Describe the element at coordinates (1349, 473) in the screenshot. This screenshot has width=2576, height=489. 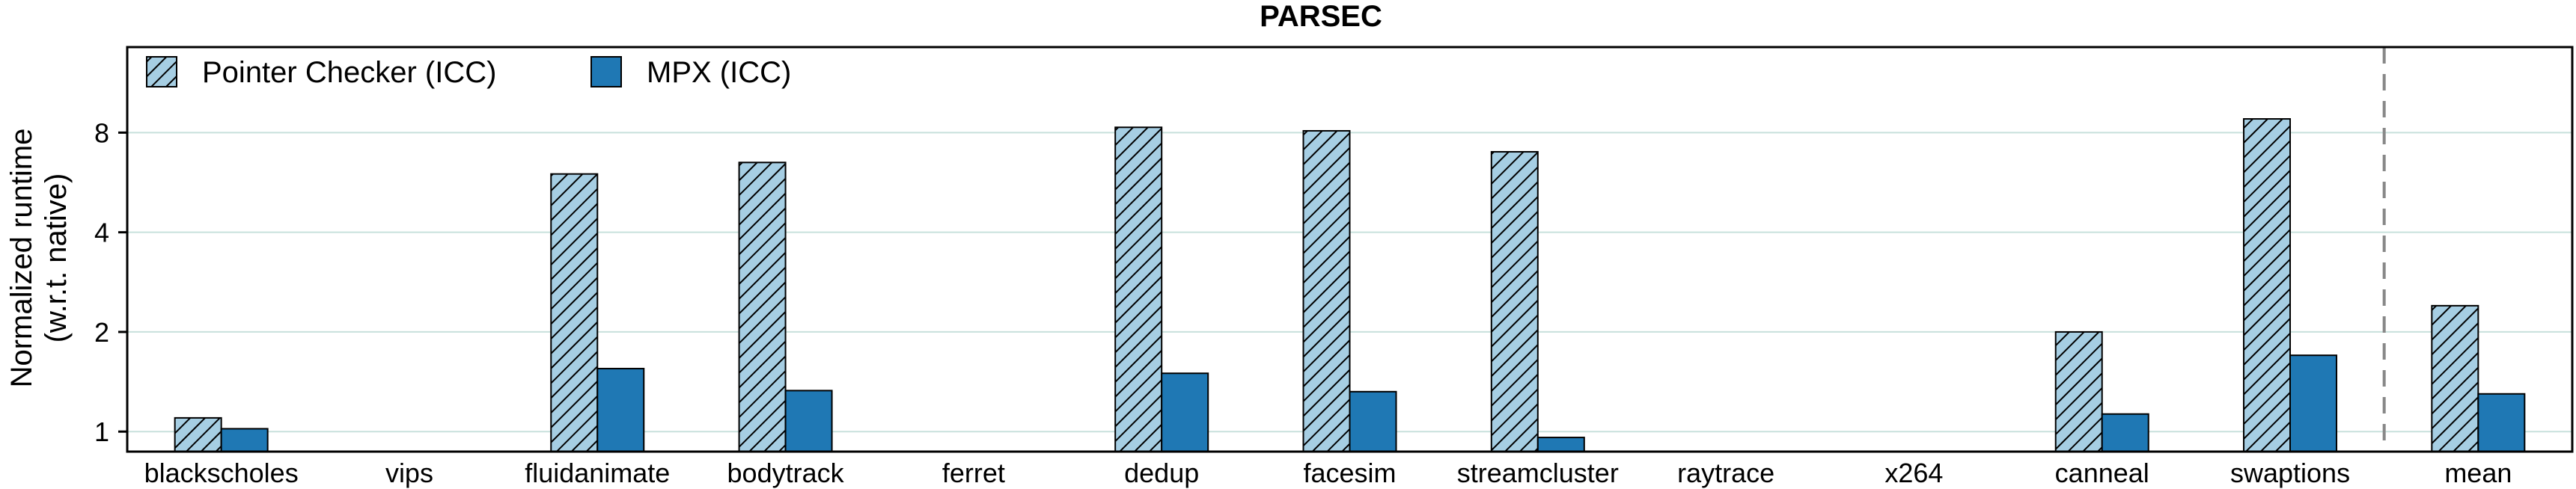
I see `x-tick-label: facesim` at that location.